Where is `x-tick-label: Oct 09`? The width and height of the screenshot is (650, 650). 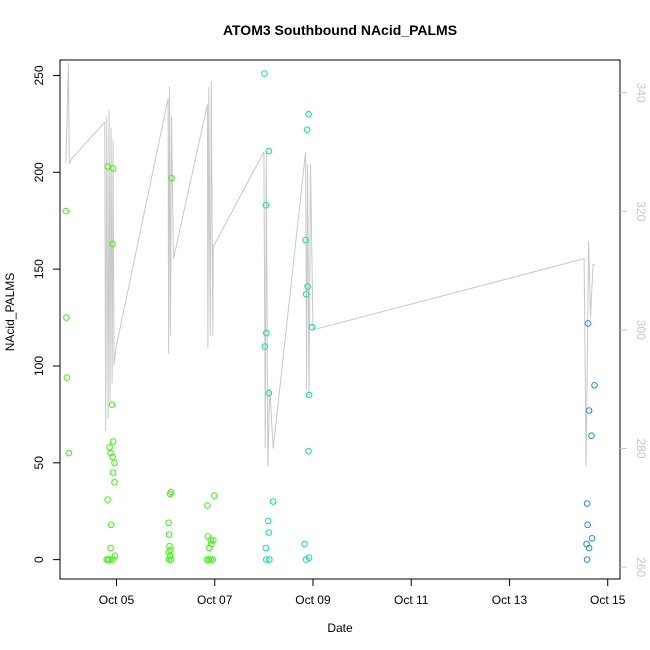 x-tick-label: Oct 09 is located at coordinates (313, 600).